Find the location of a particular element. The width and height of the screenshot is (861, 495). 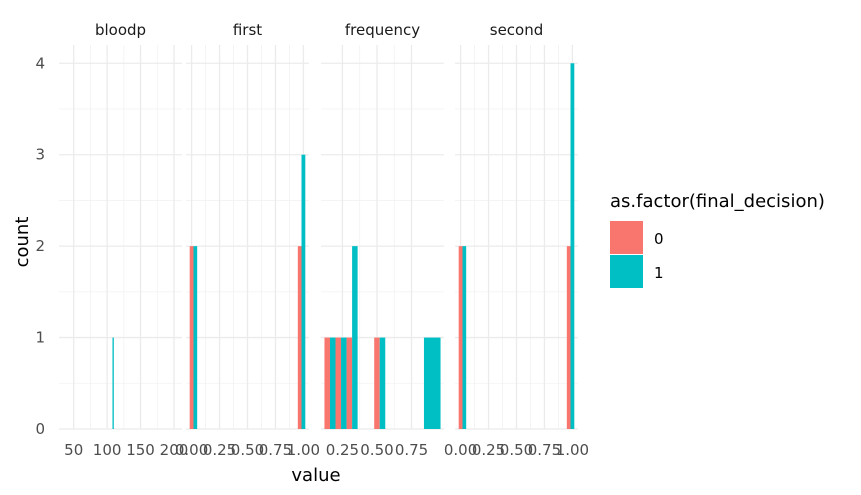

legend-item-1: 1 is located at coordinates (637, 271).